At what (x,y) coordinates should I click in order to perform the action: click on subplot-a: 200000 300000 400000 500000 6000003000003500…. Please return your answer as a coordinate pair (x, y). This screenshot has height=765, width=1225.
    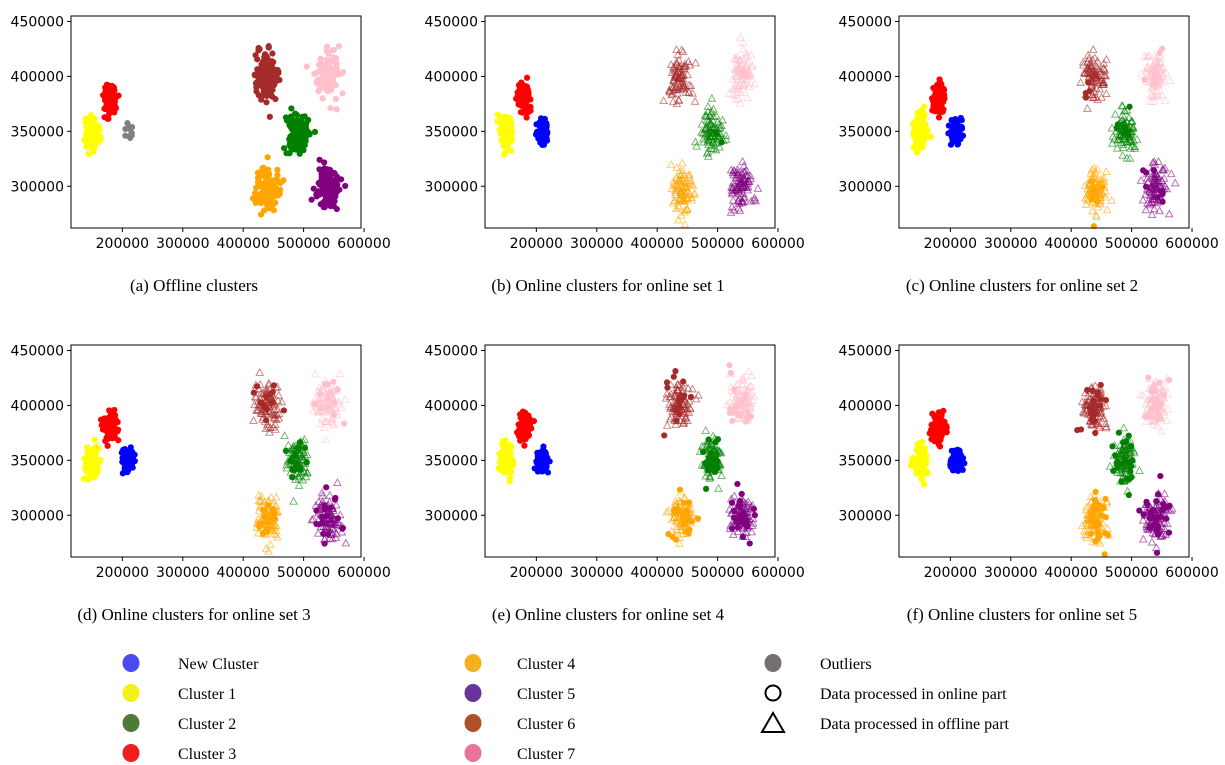
    Looking at the image, I should click on (201, 154).